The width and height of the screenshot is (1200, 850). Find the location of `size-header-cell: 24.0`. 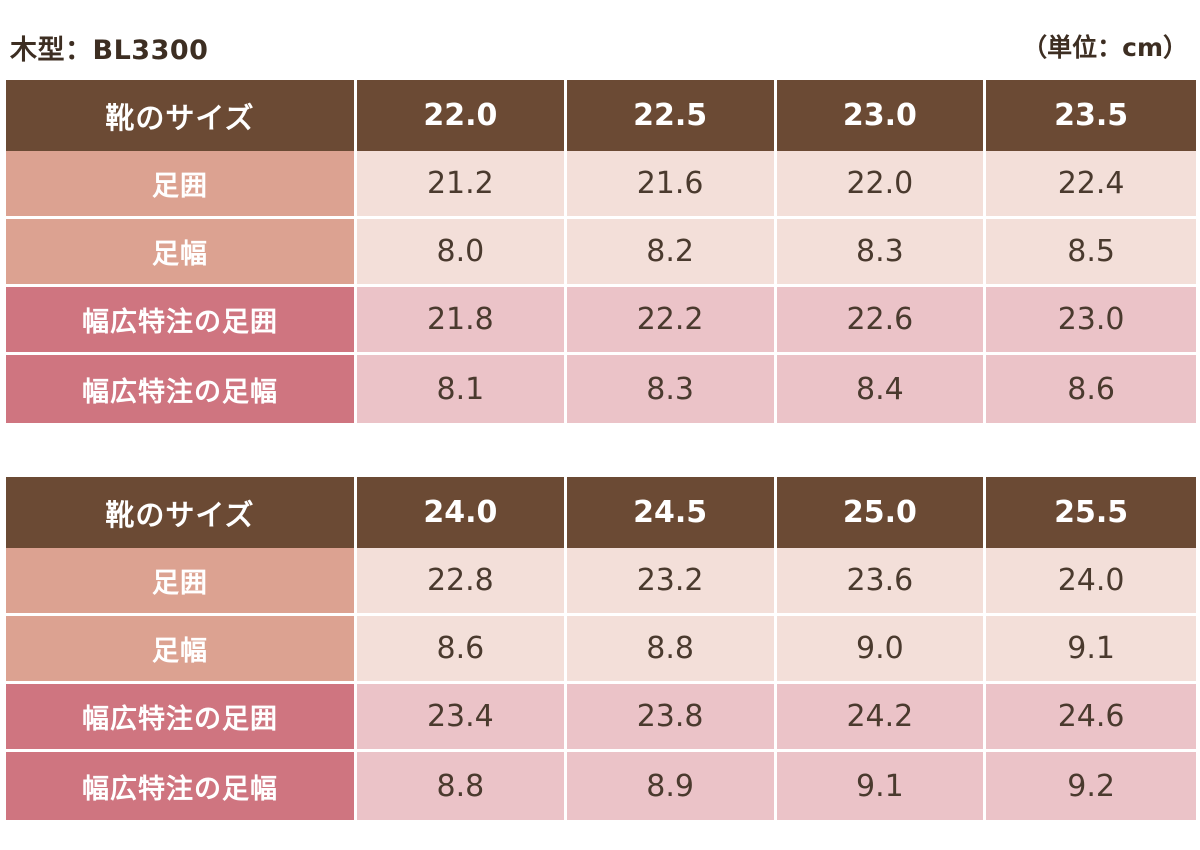

size-header-cell: 24.0 is located at coordinates (462, 512).